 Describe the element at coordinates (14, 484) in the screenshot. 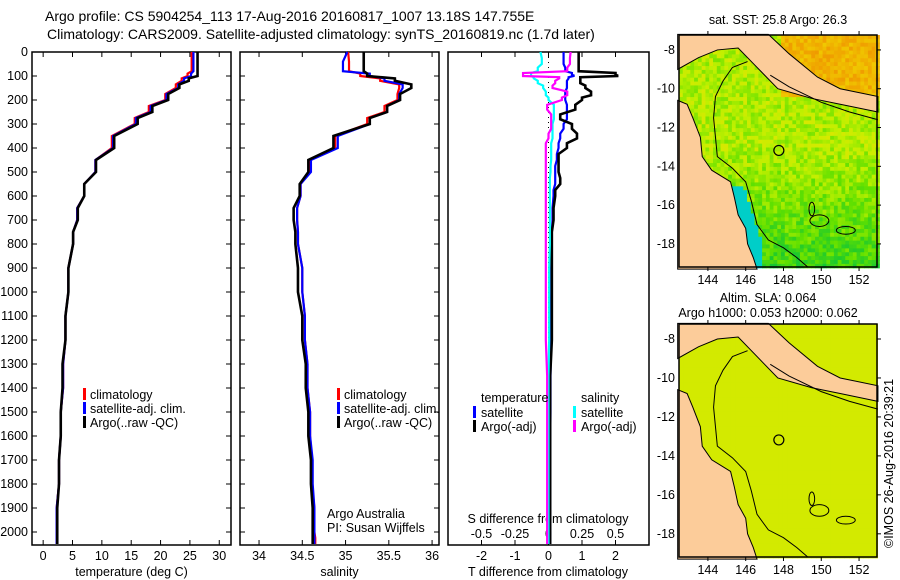

I see `y-tick-label: 1800` at that location.